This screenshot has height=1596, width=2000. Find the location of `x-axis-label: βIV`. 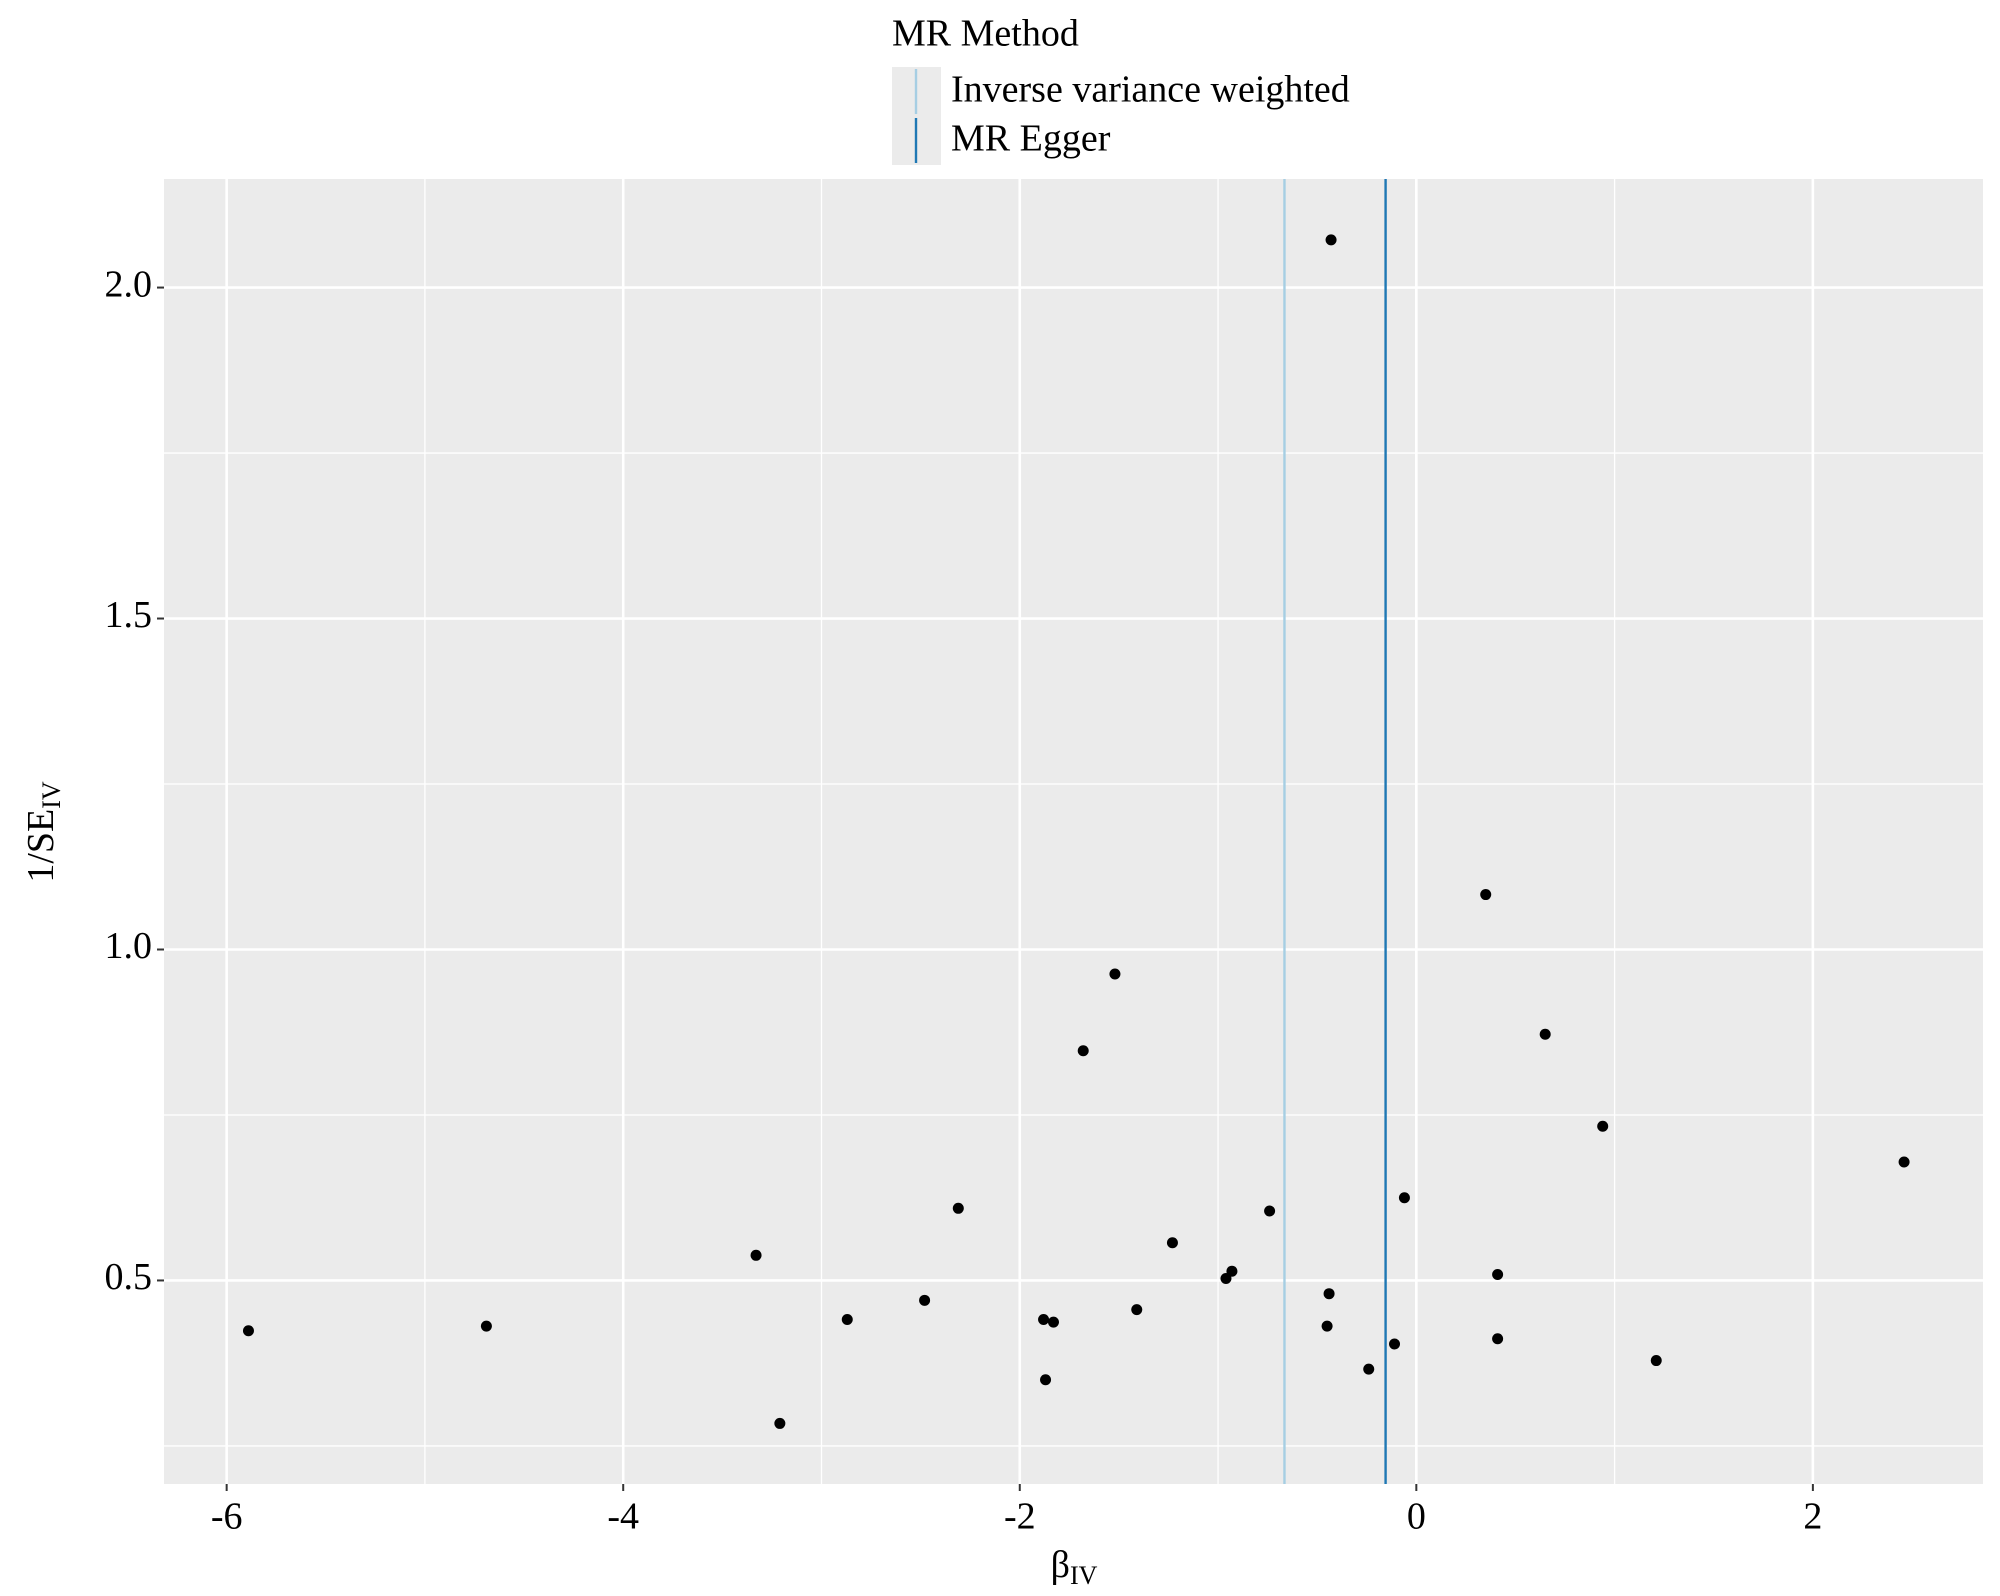

x-axis-label: βIV is located at coordinates (1074, 1567).